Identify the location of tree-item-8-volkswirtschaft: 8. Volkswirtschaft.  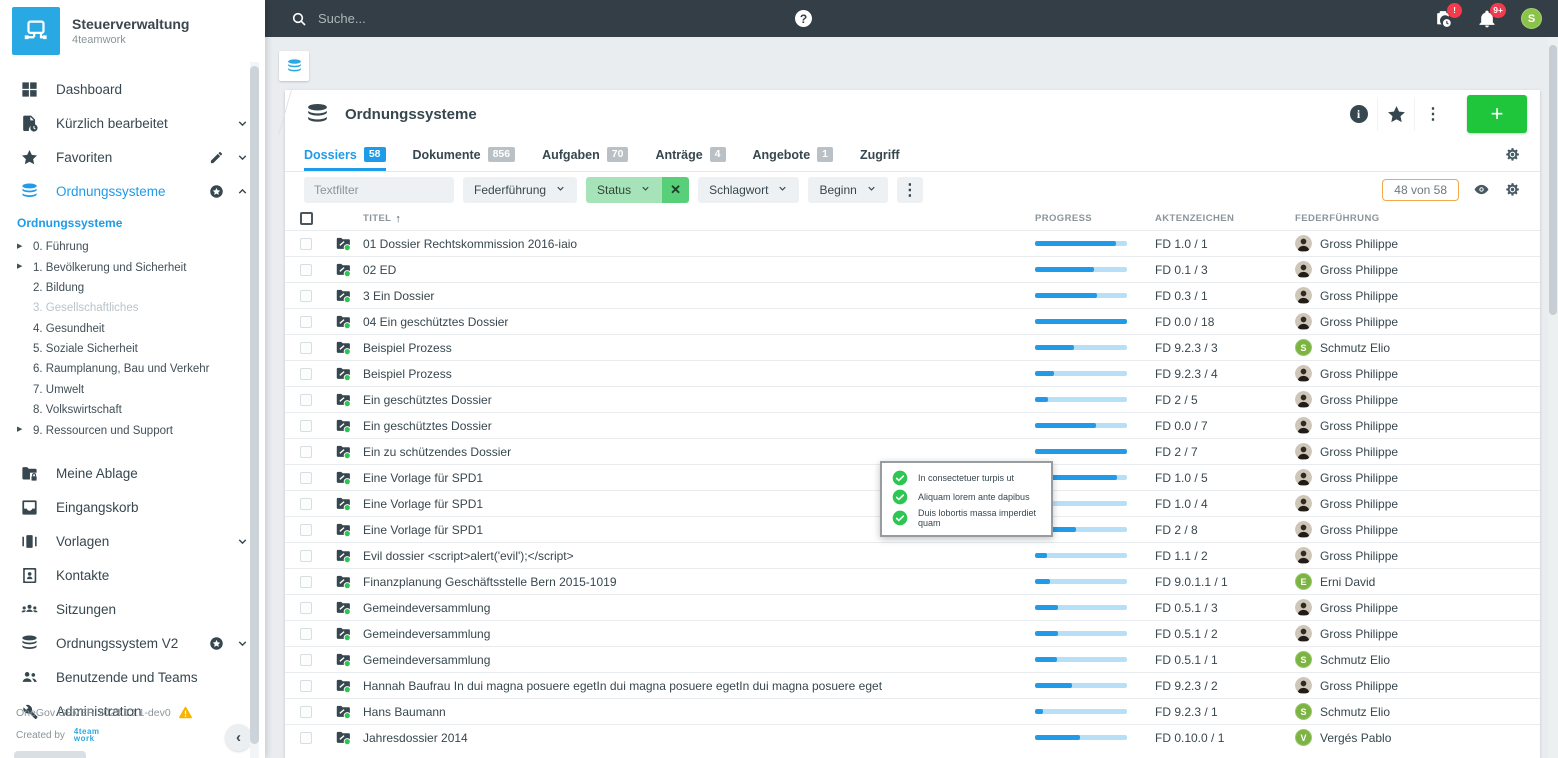
(141, 410).